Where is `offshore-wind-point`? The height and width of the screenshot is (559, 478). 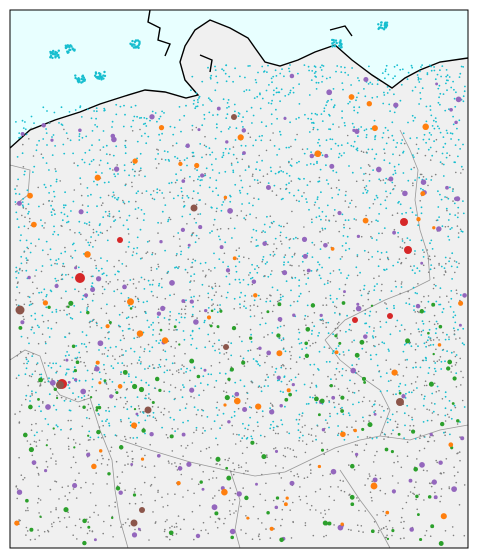 offshore-wind-point is located at coordinates (99, 77).